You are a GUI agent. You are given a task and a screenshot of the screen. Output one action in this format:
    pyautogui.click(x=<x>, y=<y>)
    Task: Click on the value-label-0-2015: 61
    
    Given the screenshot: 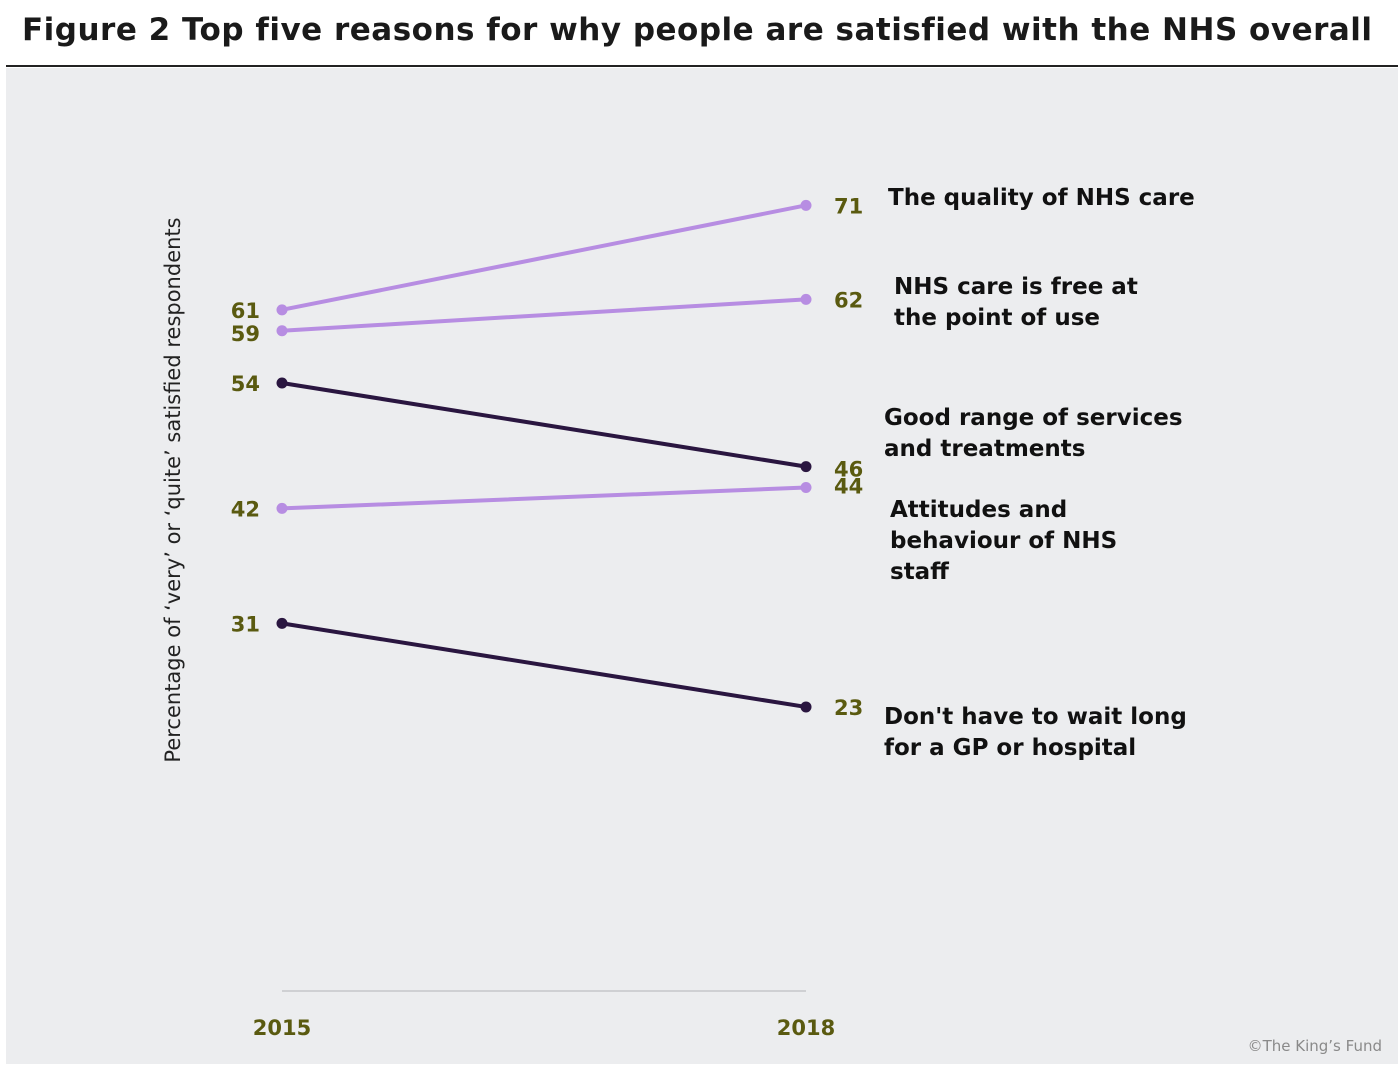 What is the action you would take?
    pyautogui.click(x=245, y=311)
    